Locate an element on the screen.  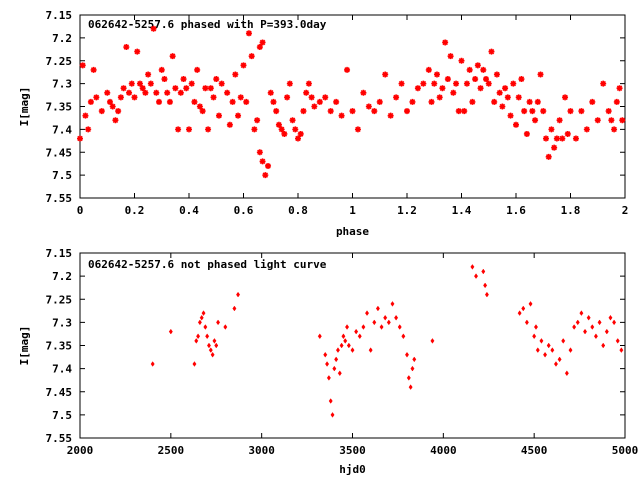
x-tick-label: 0 is located at coordinates (80, 210).